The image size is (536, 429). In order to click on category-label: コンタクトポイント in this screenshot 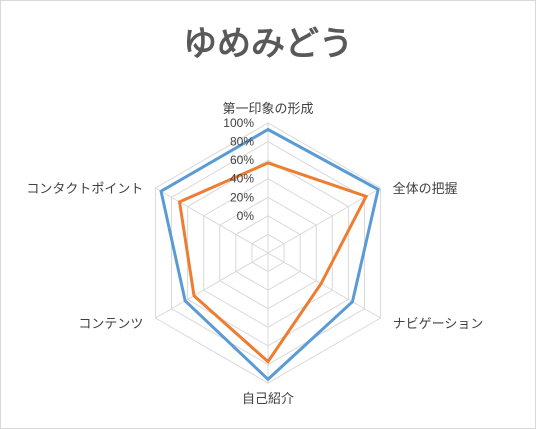, I will do `click(84, 189)`.